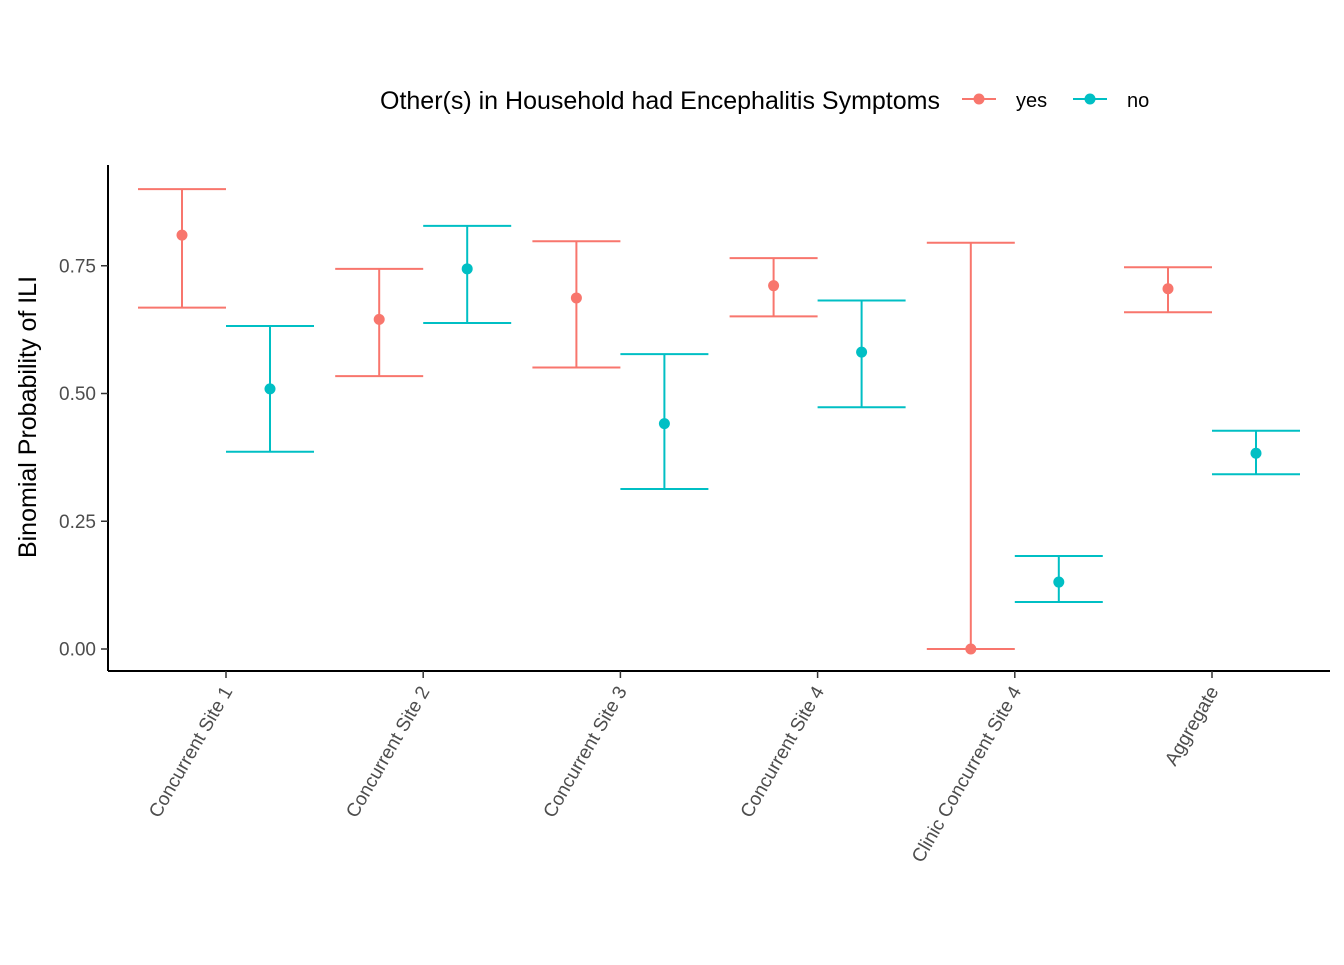  What do you see at coordinates (77, 266) in the screenshot?
I see `y-tick-label: 0.75` at bounding box center [77, 266].